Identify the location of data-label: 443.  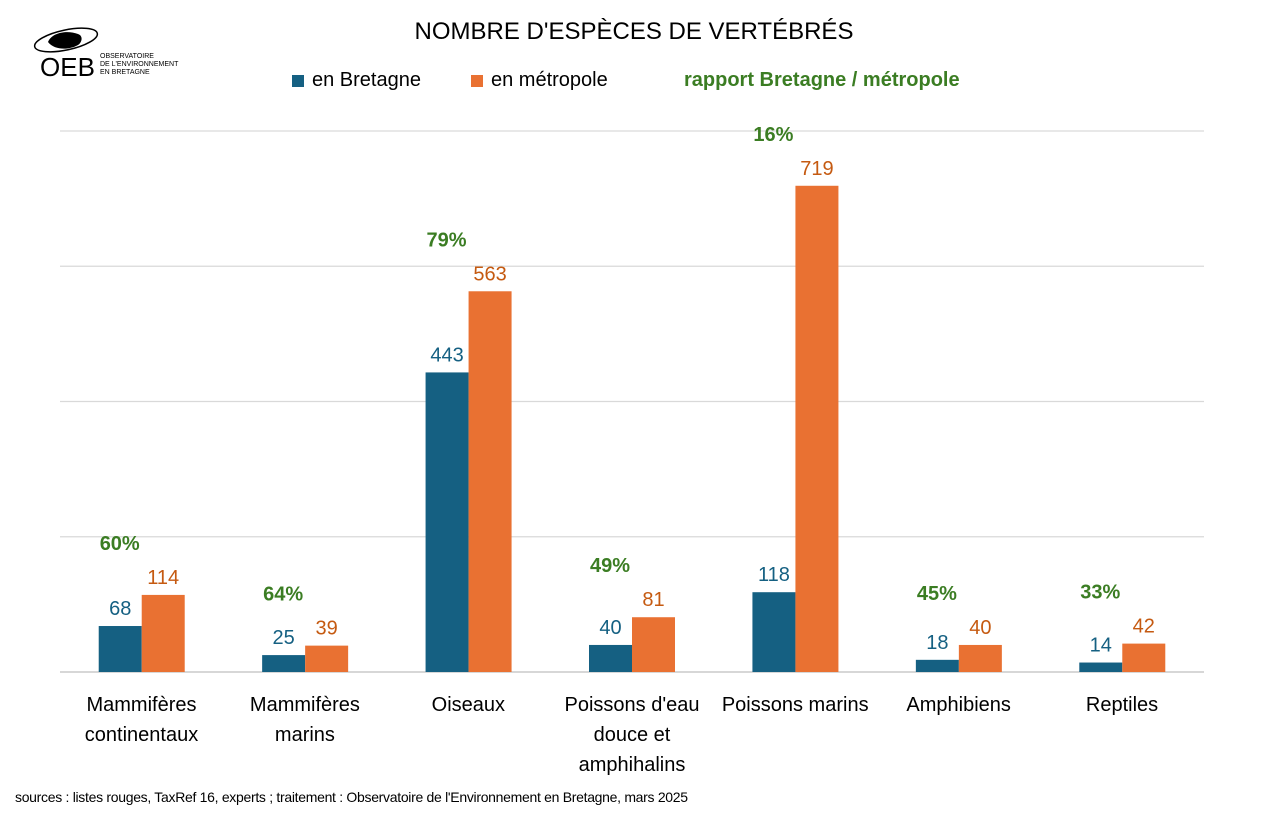
(446, 355).